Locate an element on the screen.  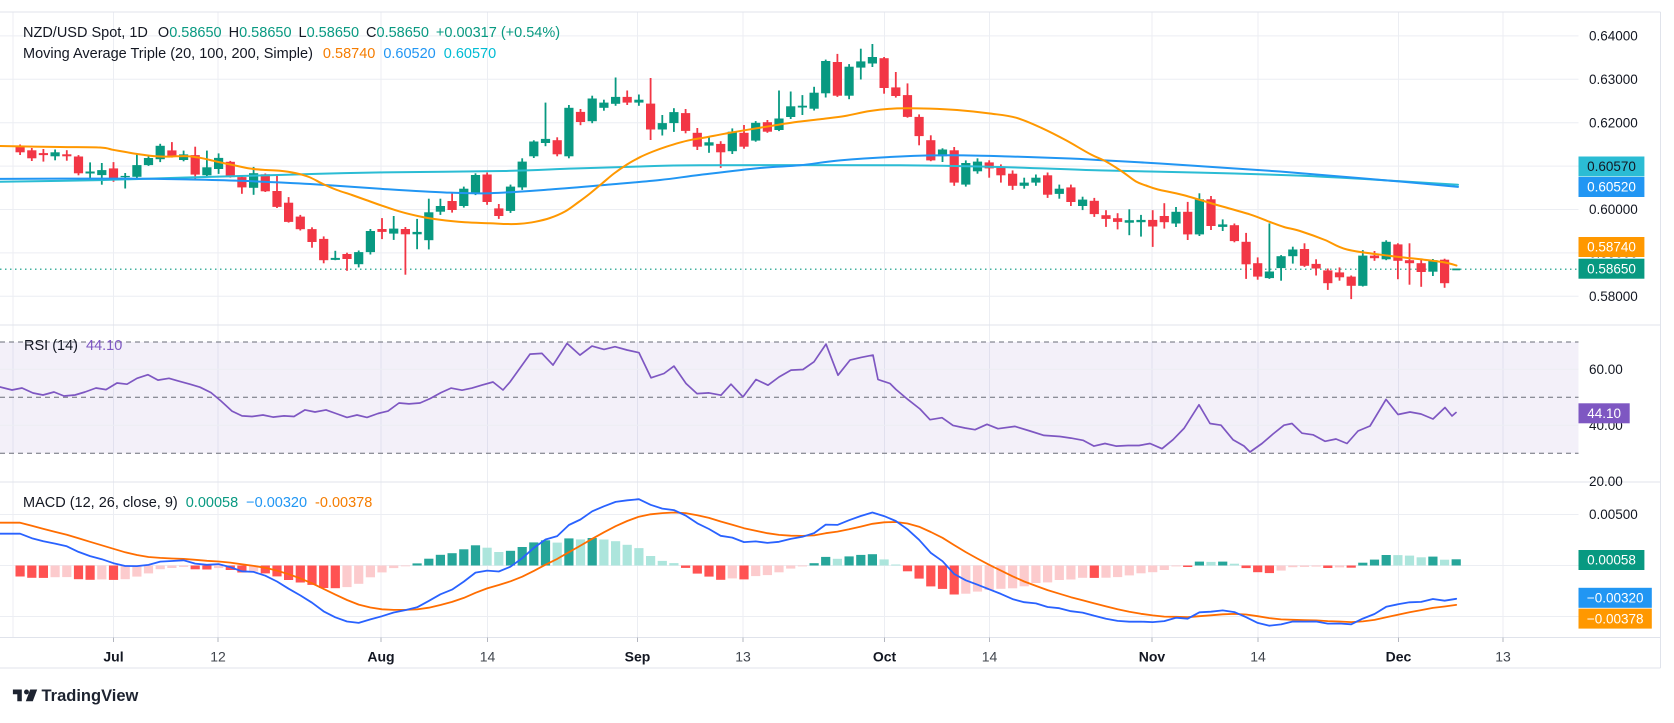
svg-text: Oct is located at coordinates (885, 657).